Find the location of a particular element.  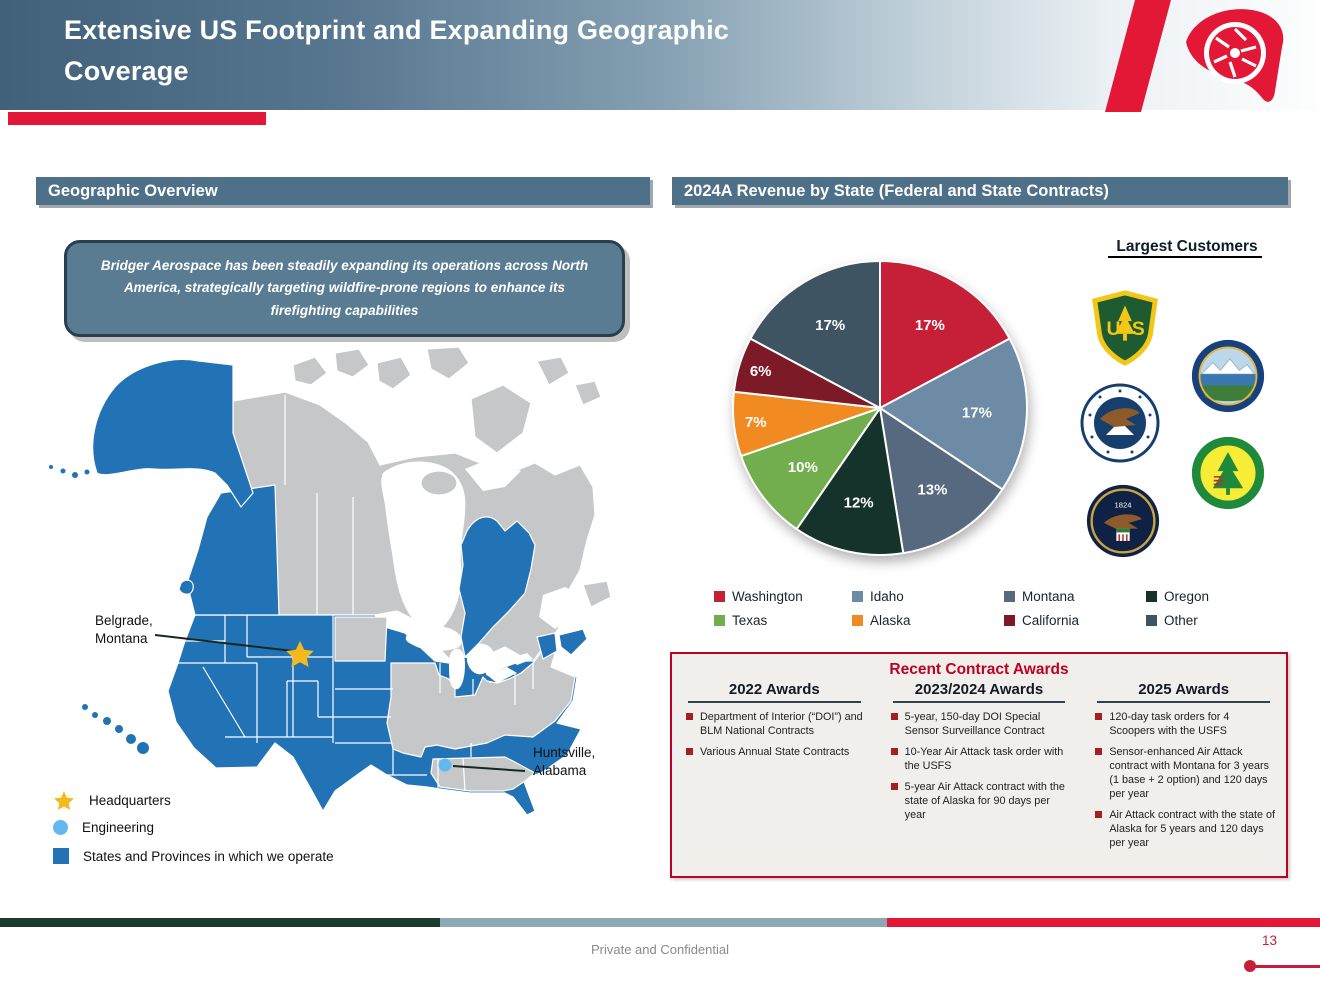

pie-slice-texas is located at coordinates (810, 469).